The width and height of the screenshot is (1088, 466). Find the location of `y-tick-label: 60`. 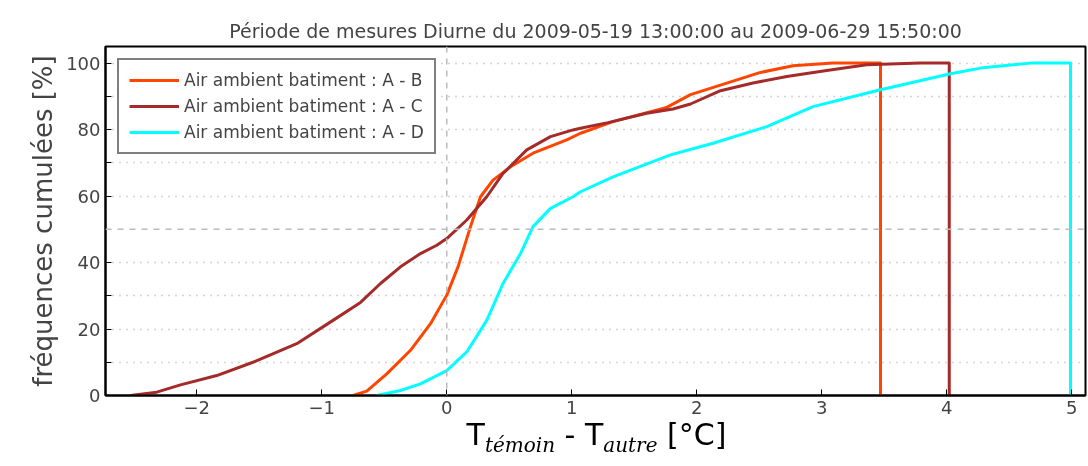

y-tick-label: 60 is located at coordinates (89, 196).